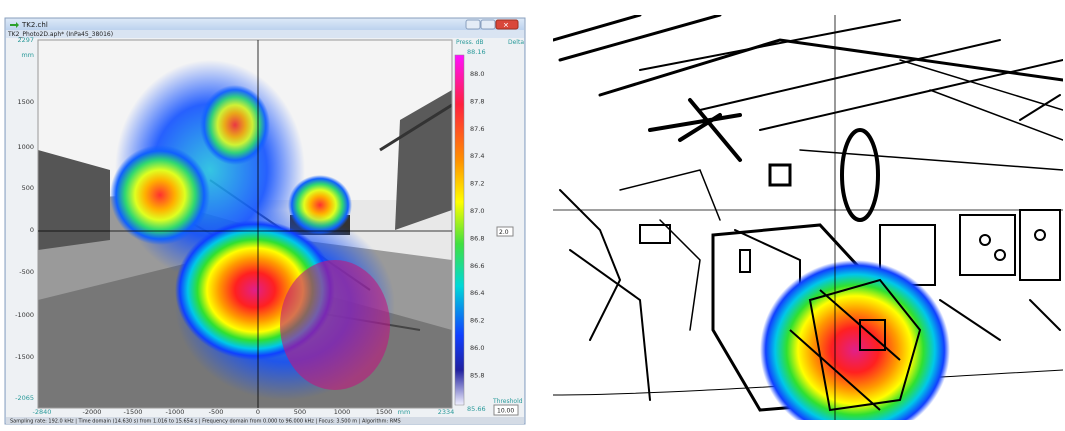  What do you see at coordinates (477, 375) in the screenshot?
I see `colorbar-label: 85.8` at bounding box center [477, 375].